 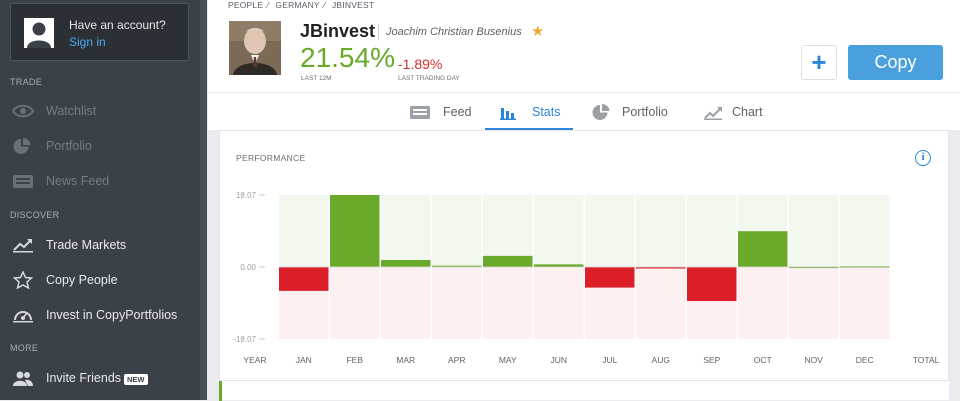 I want to click on info-icon: i, so click(x=923, y=158).